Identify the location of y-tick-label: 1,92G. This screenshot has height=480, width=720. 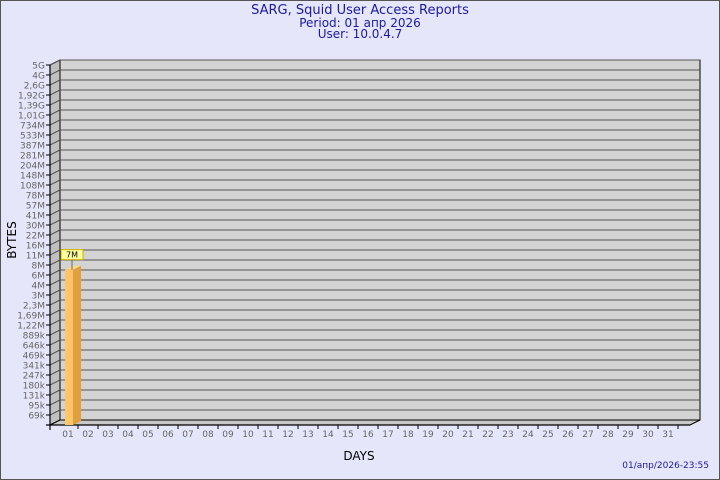
(31, 97).